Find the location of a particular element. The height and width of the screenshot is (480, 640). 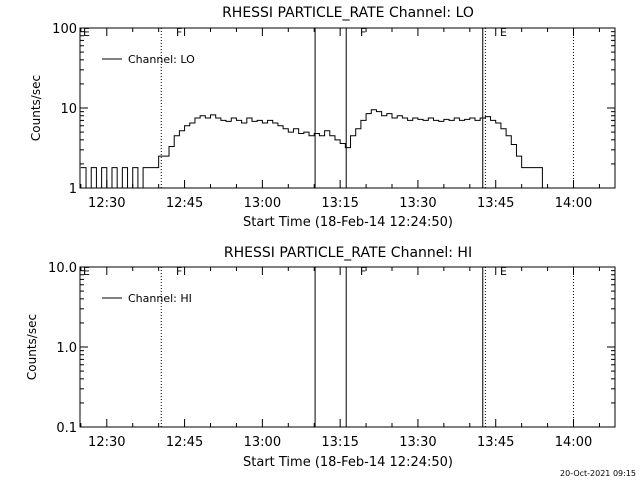

y-tick-label: 100 is located at coordinates (64, 29).